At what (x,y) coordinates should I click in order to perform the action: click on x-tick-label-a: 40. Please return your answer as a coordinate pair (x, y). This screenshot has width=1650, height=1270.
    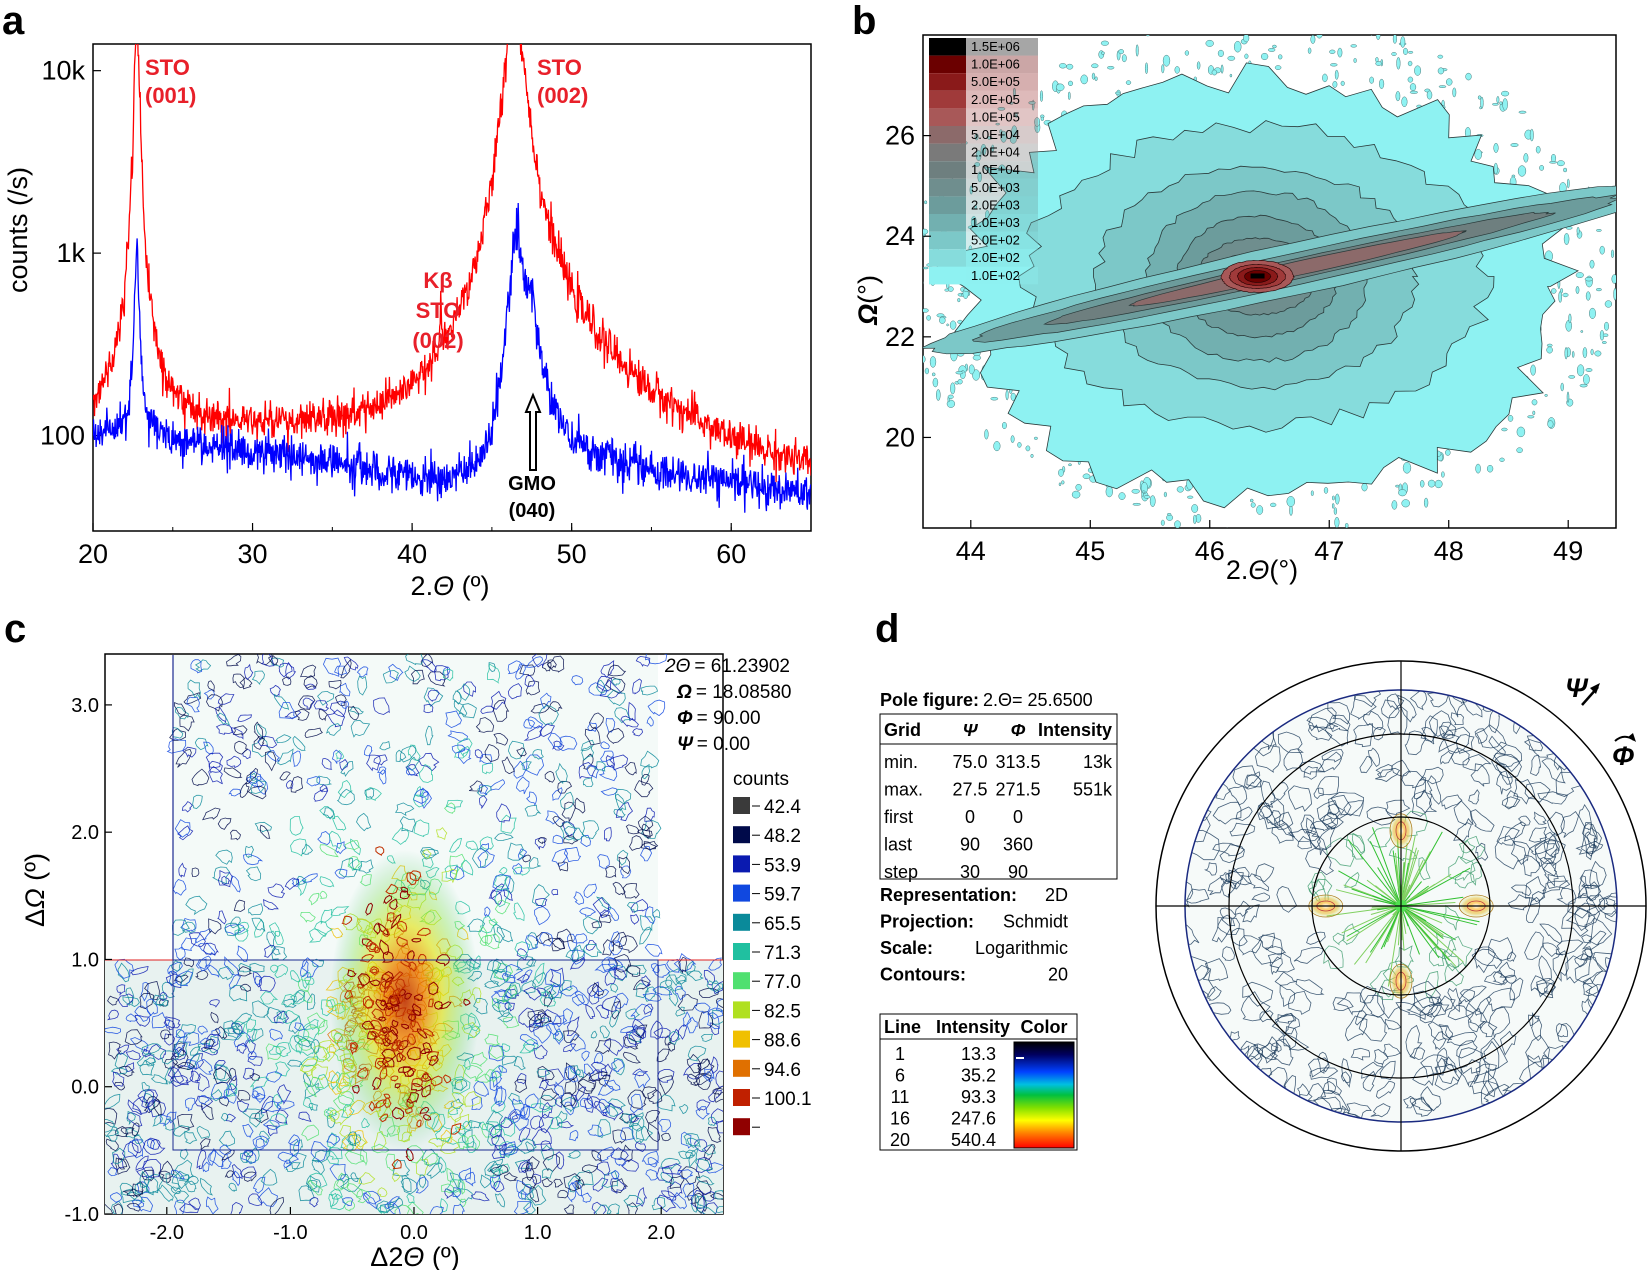
    Looking at the image, I should click on (412, 554).